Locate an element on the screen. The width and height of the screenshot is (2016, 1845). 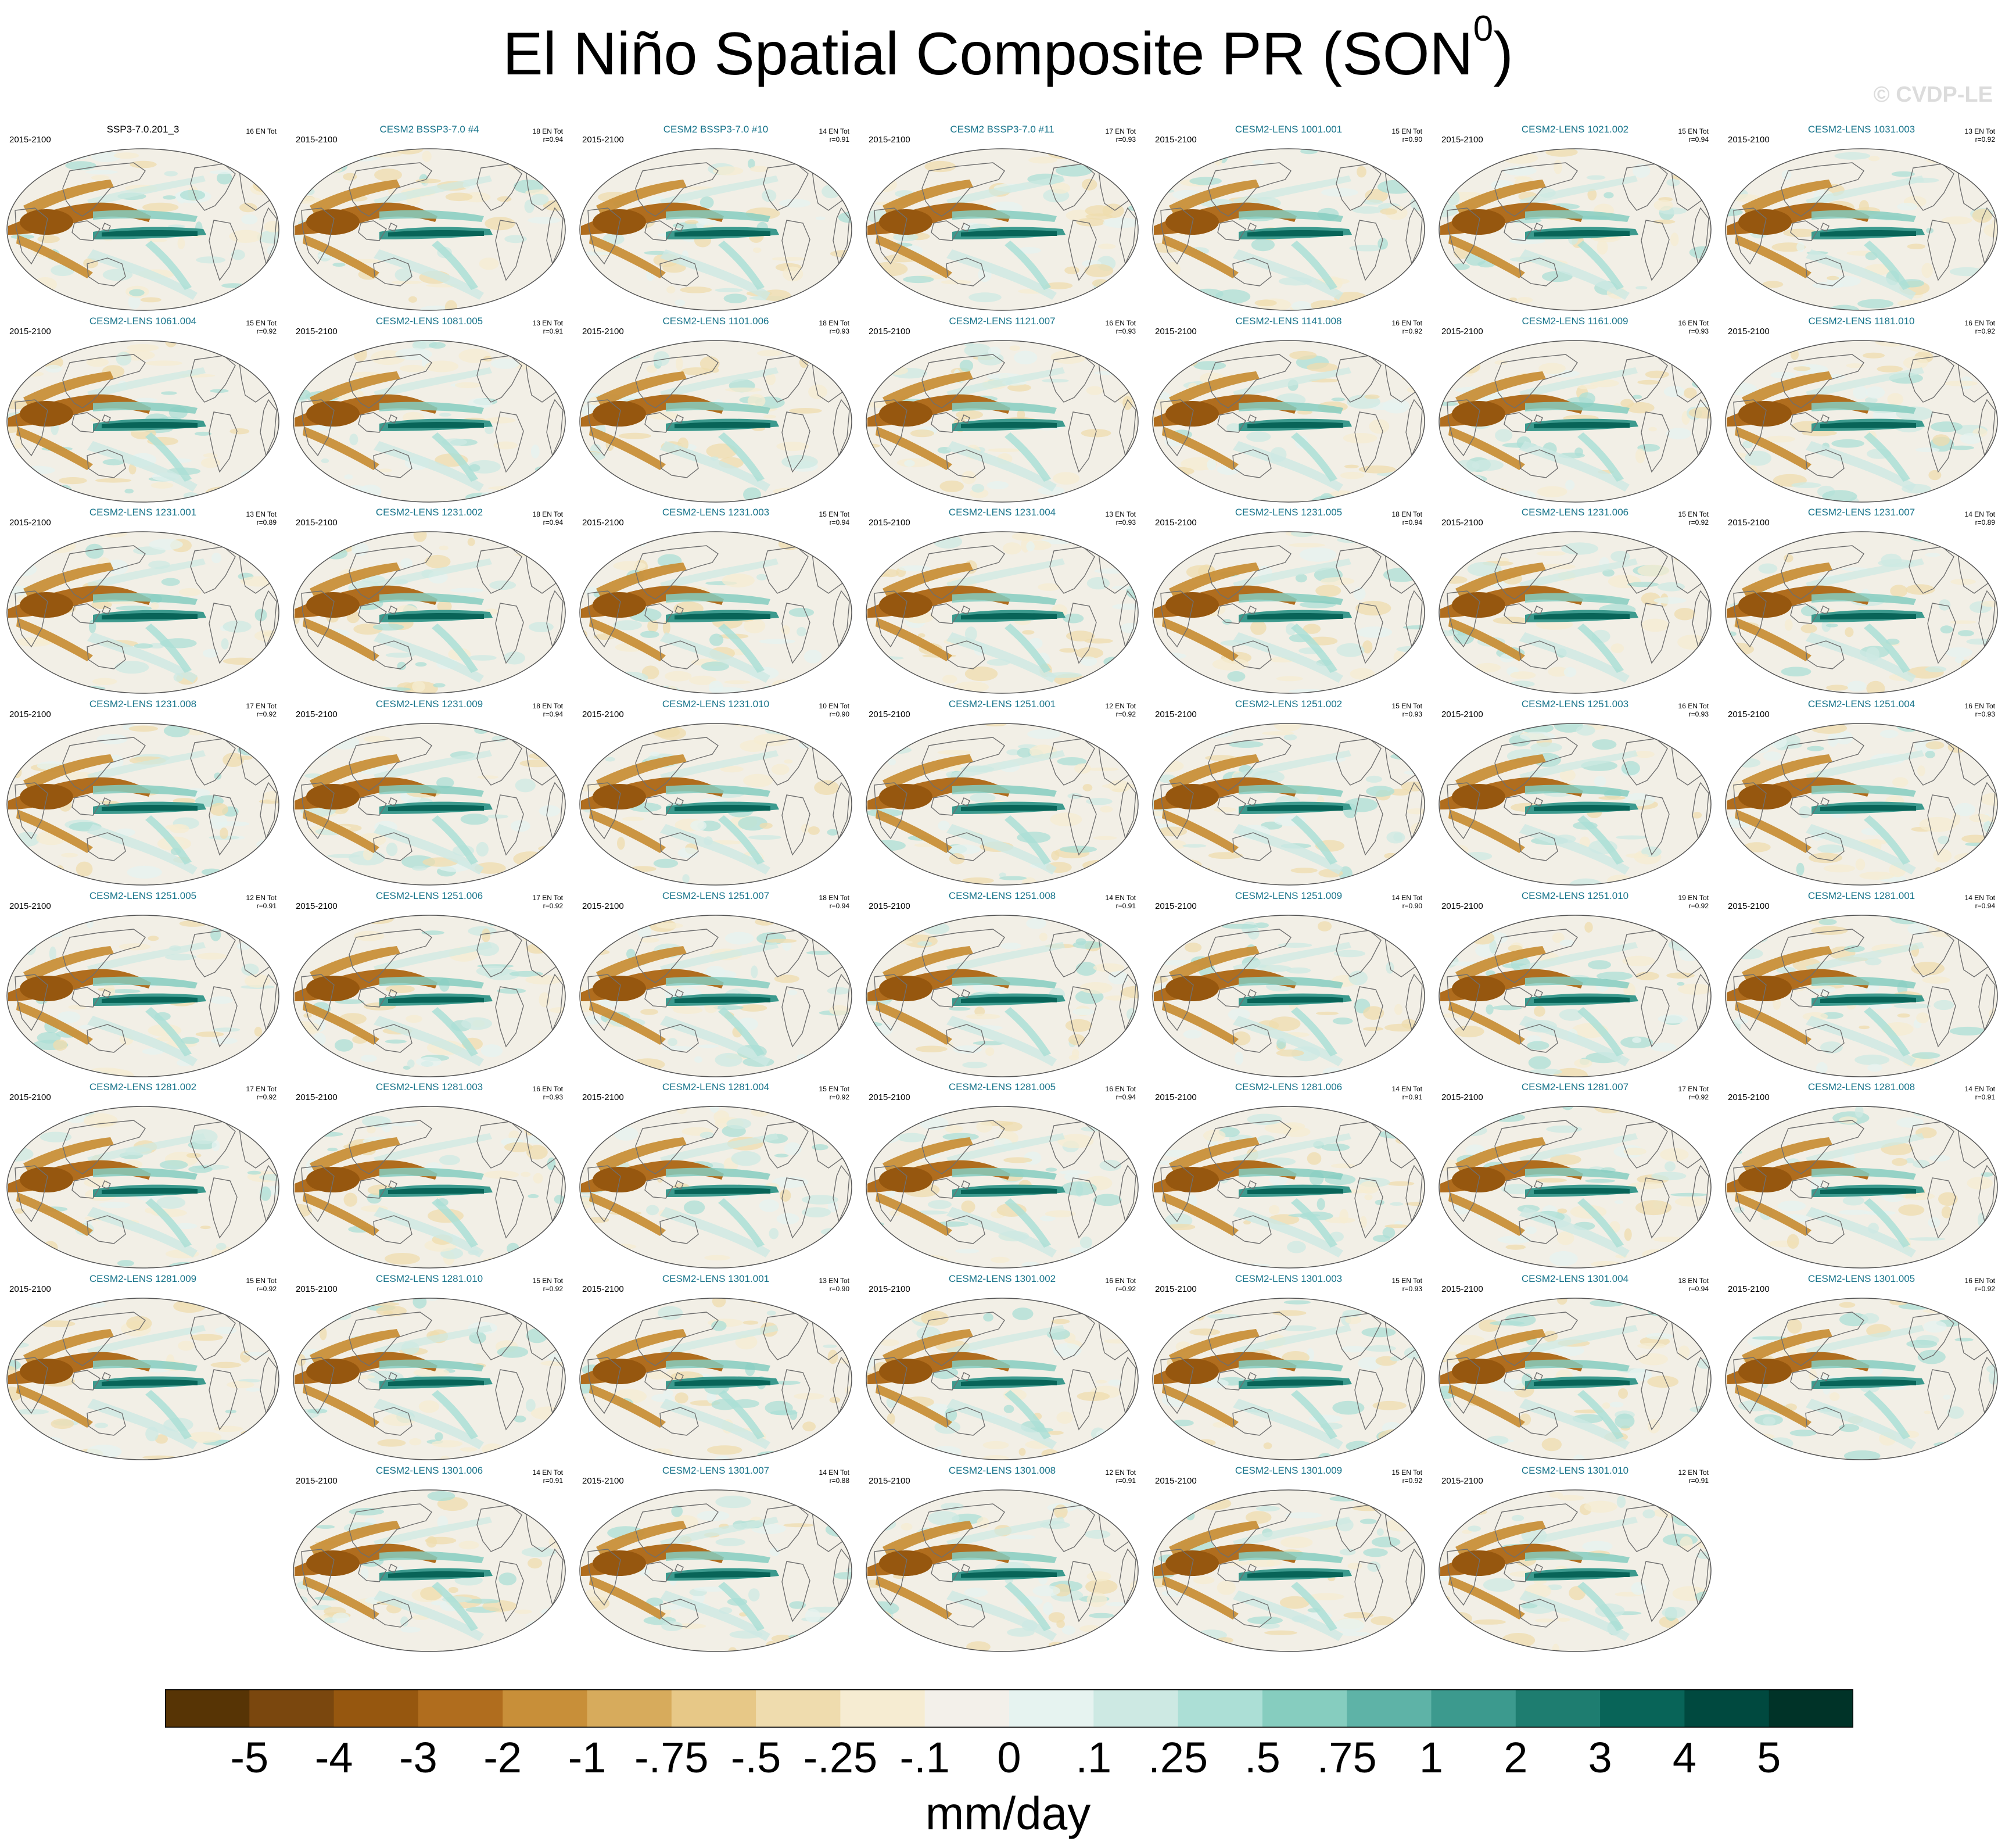
panel-pattern-correlation: r=0.94 is located at coordinates (839, 906).